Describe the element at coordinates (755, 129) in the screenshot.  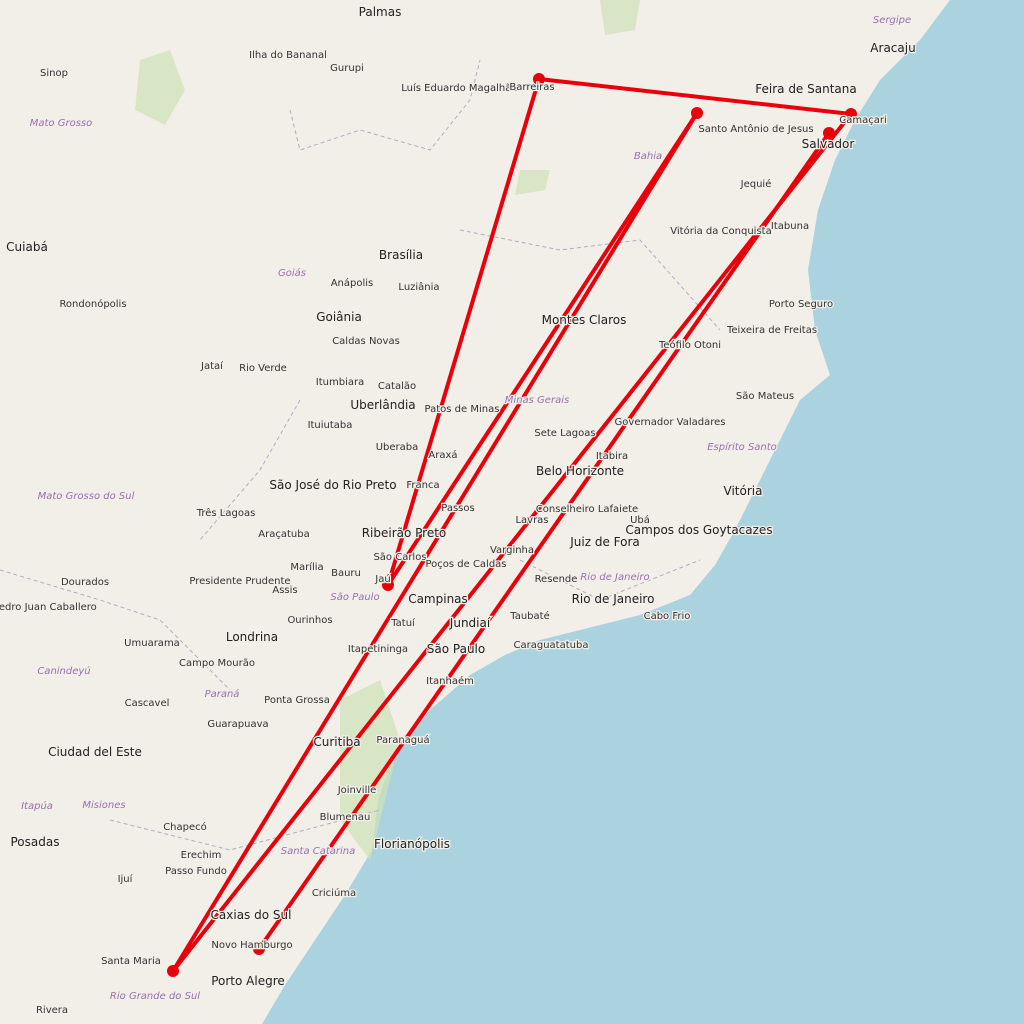
I see `city-label: Santo Antônio de Jesus` at that location.